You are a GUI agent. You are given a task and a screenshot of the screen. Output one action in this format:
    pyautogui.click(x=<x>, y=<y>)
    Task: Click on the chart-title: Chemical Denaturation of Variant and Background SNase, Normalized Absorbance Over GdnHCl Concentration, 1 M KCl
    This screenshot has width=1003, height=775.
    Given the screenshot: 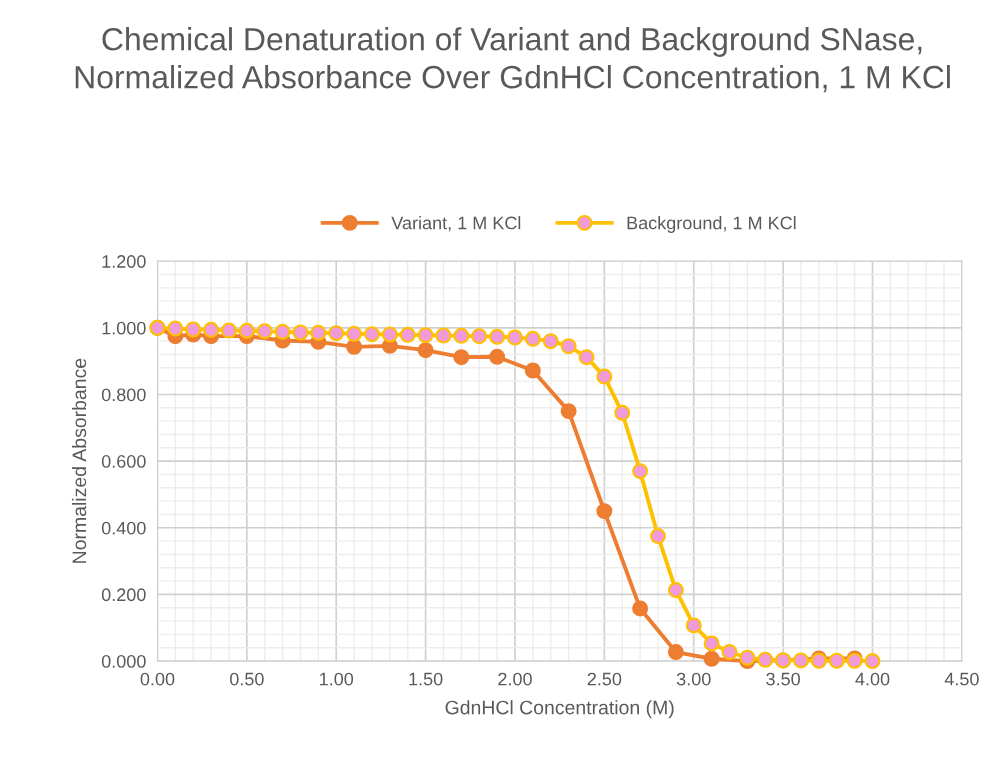 What is the action you would take?
    pyautogui.click(x=512, y=60)
    